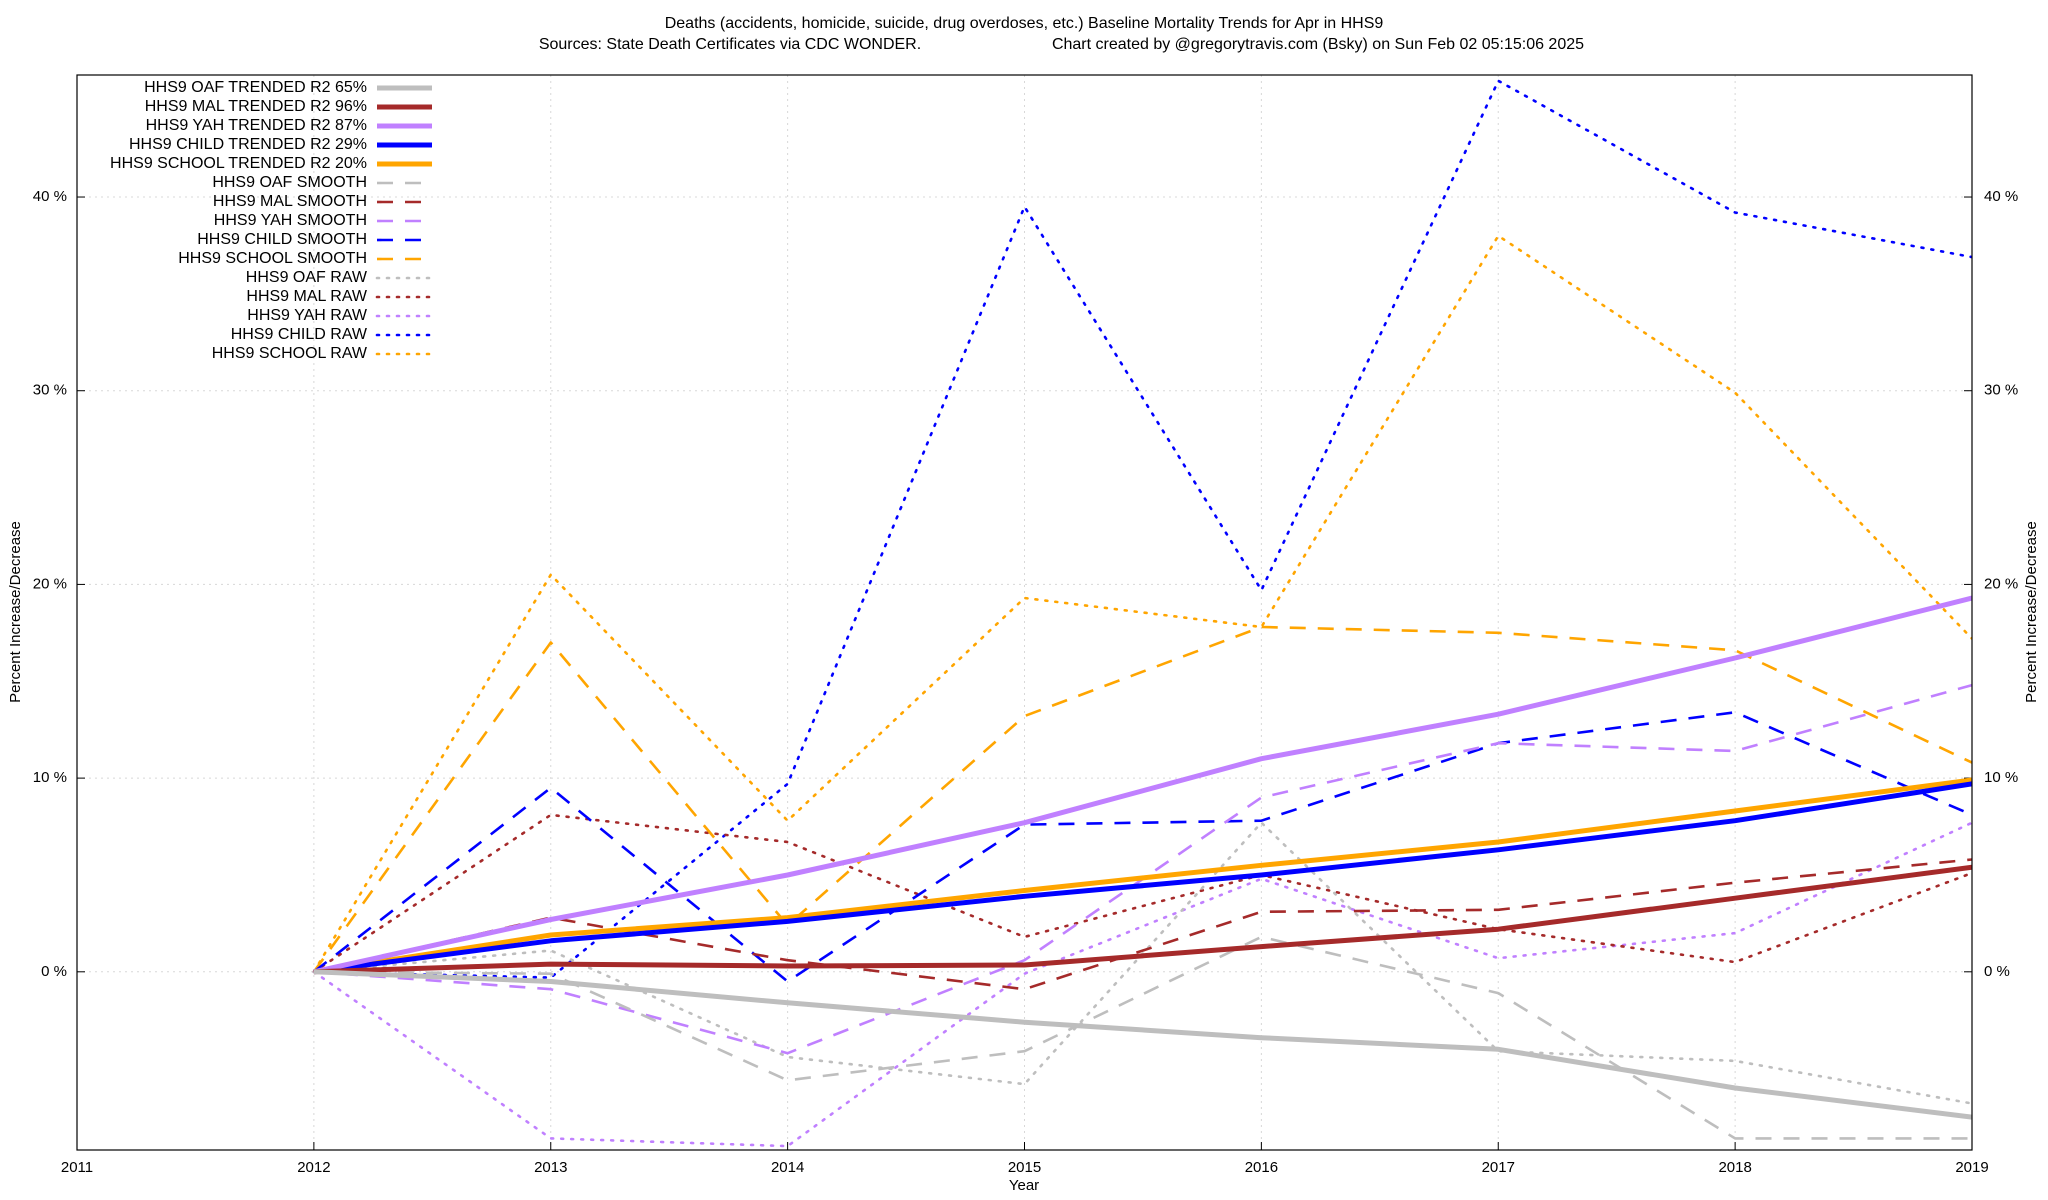 This screenshot has height=1200, width=2048. Describe the element at coordinates (248, 144) in the screenshot. I see `legend-label: HHS9 CHILD TRENDED R2 29%` at that location.